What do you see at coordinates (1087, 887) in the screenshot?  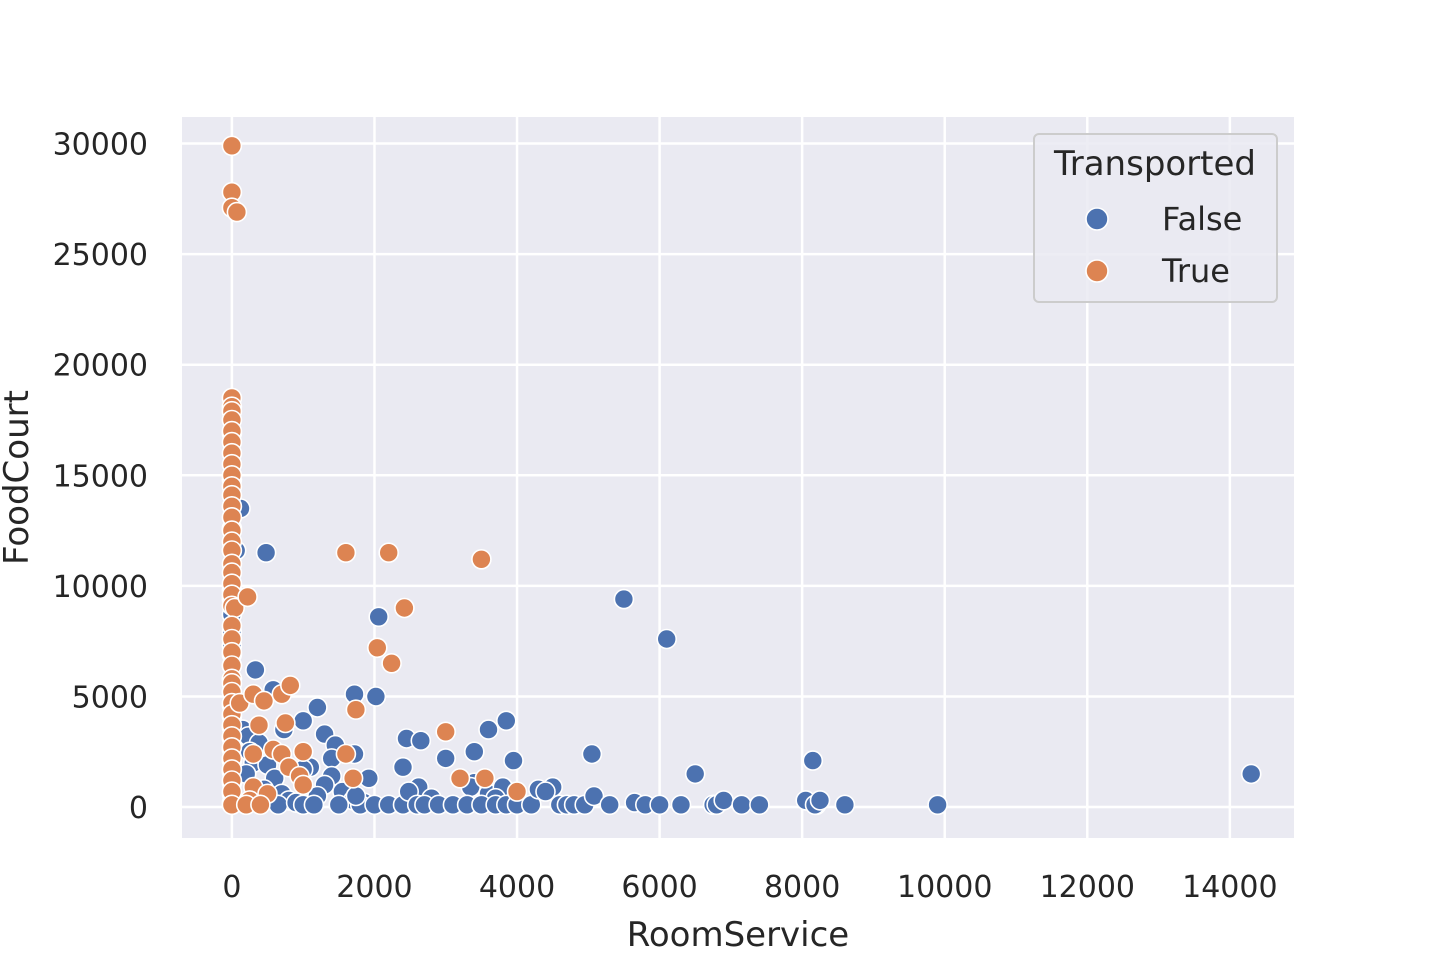 I see `x-tick-label: 12000` at bounding box center [1087, 887].